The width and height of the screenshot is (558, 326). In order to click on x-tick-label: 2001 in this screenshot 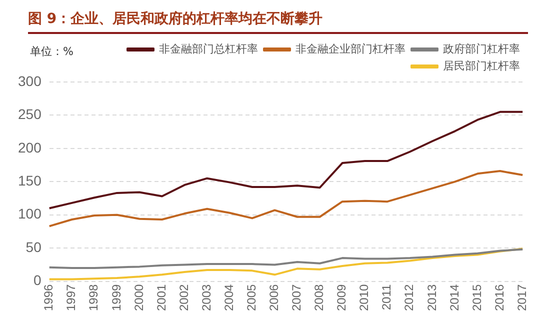, I will do `click(161, 298)`.